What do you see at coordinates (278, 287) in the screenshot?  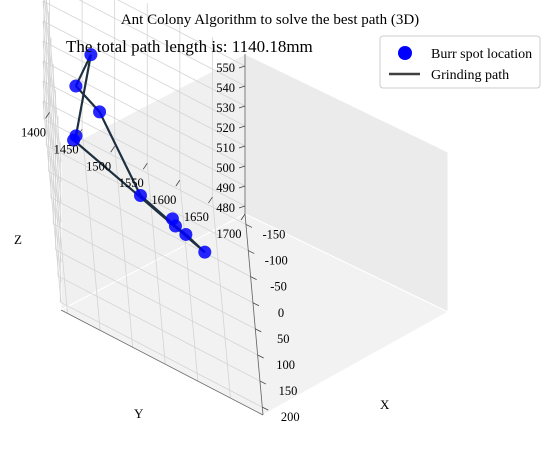 I see `x-tick-label: -50` at bounding box center [278, 287].